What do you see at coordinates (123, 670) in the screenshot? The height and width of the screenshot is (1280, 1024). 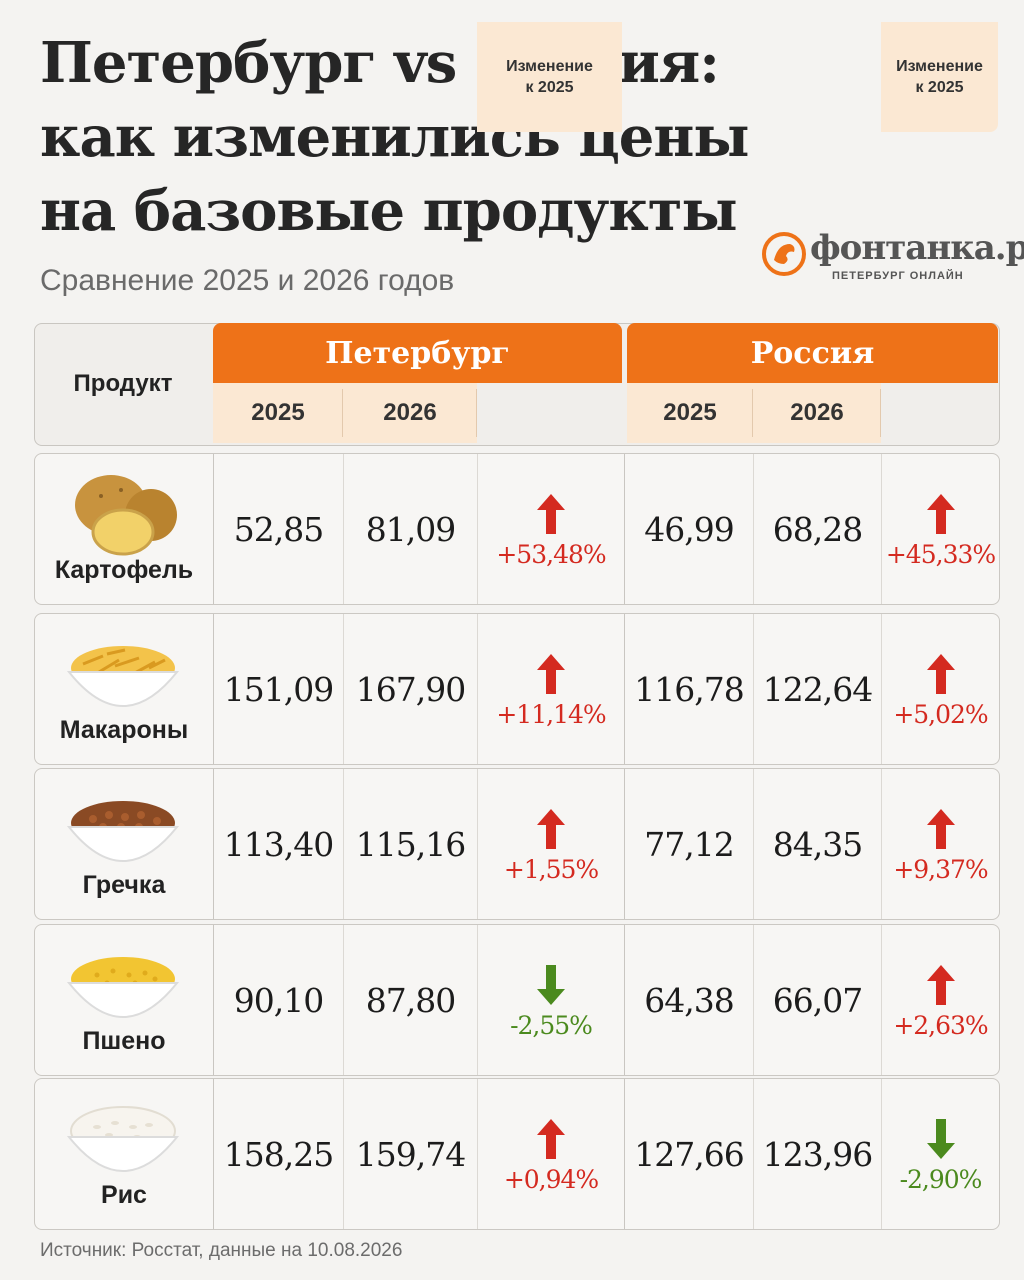 I see `pasta-bowl-icon` at bounding box center [123, 670].